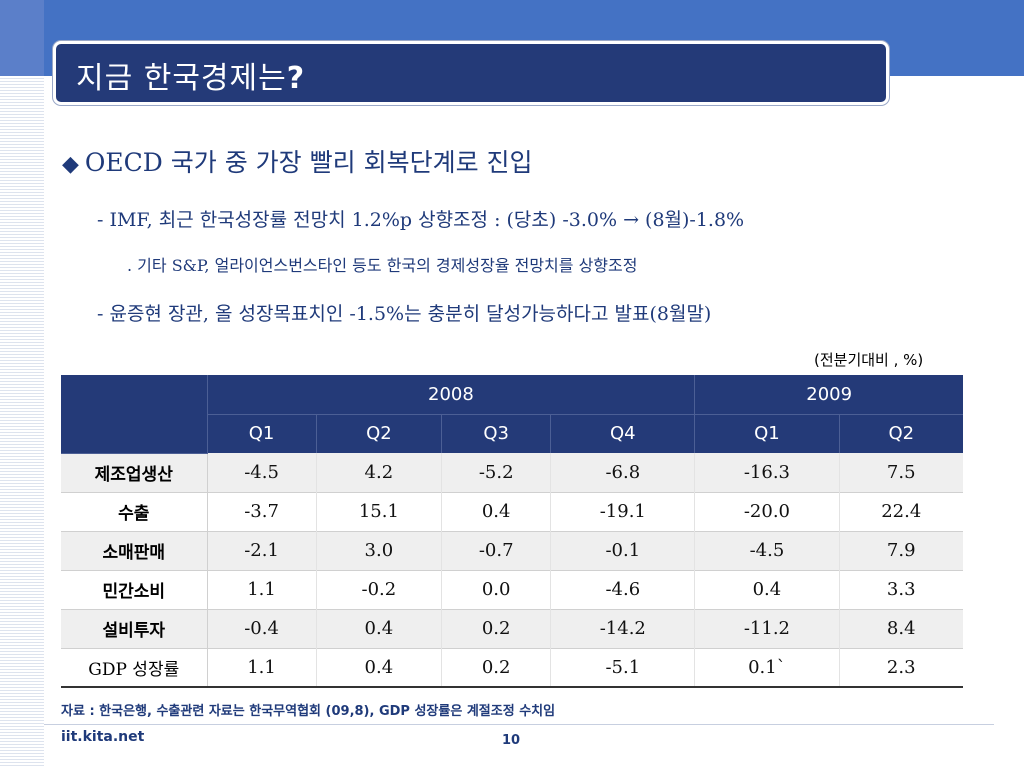 The height and width of the screenshot is (768, 1024). What do you see at coordinates (22, 38) in the screenshot?
I see `top-band-corner` at bounding box center [22, 38].